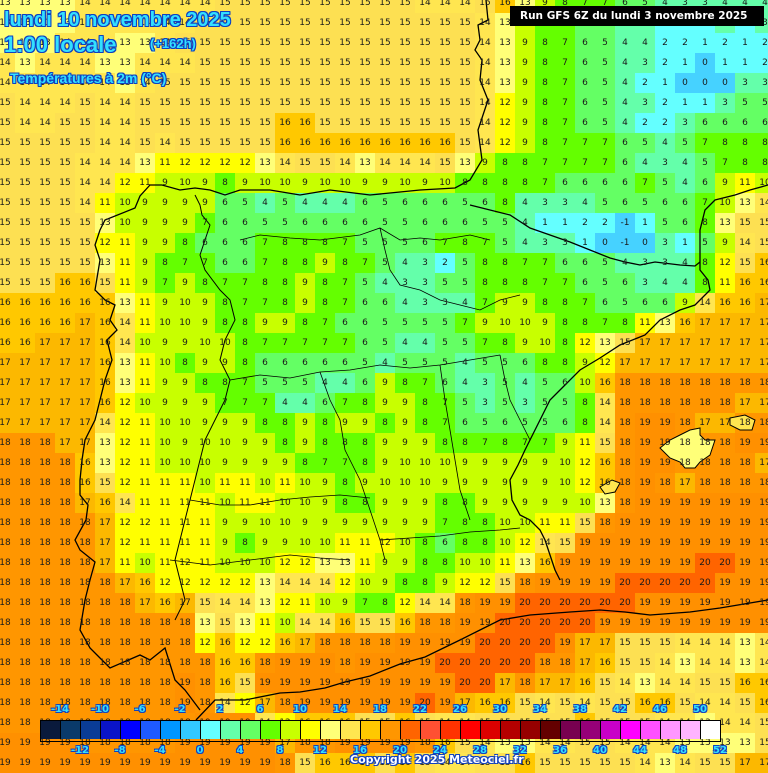 This screenshot has height=773, width=768. I want to click on colorbar-label-bottom: -12, so click(80, 750).